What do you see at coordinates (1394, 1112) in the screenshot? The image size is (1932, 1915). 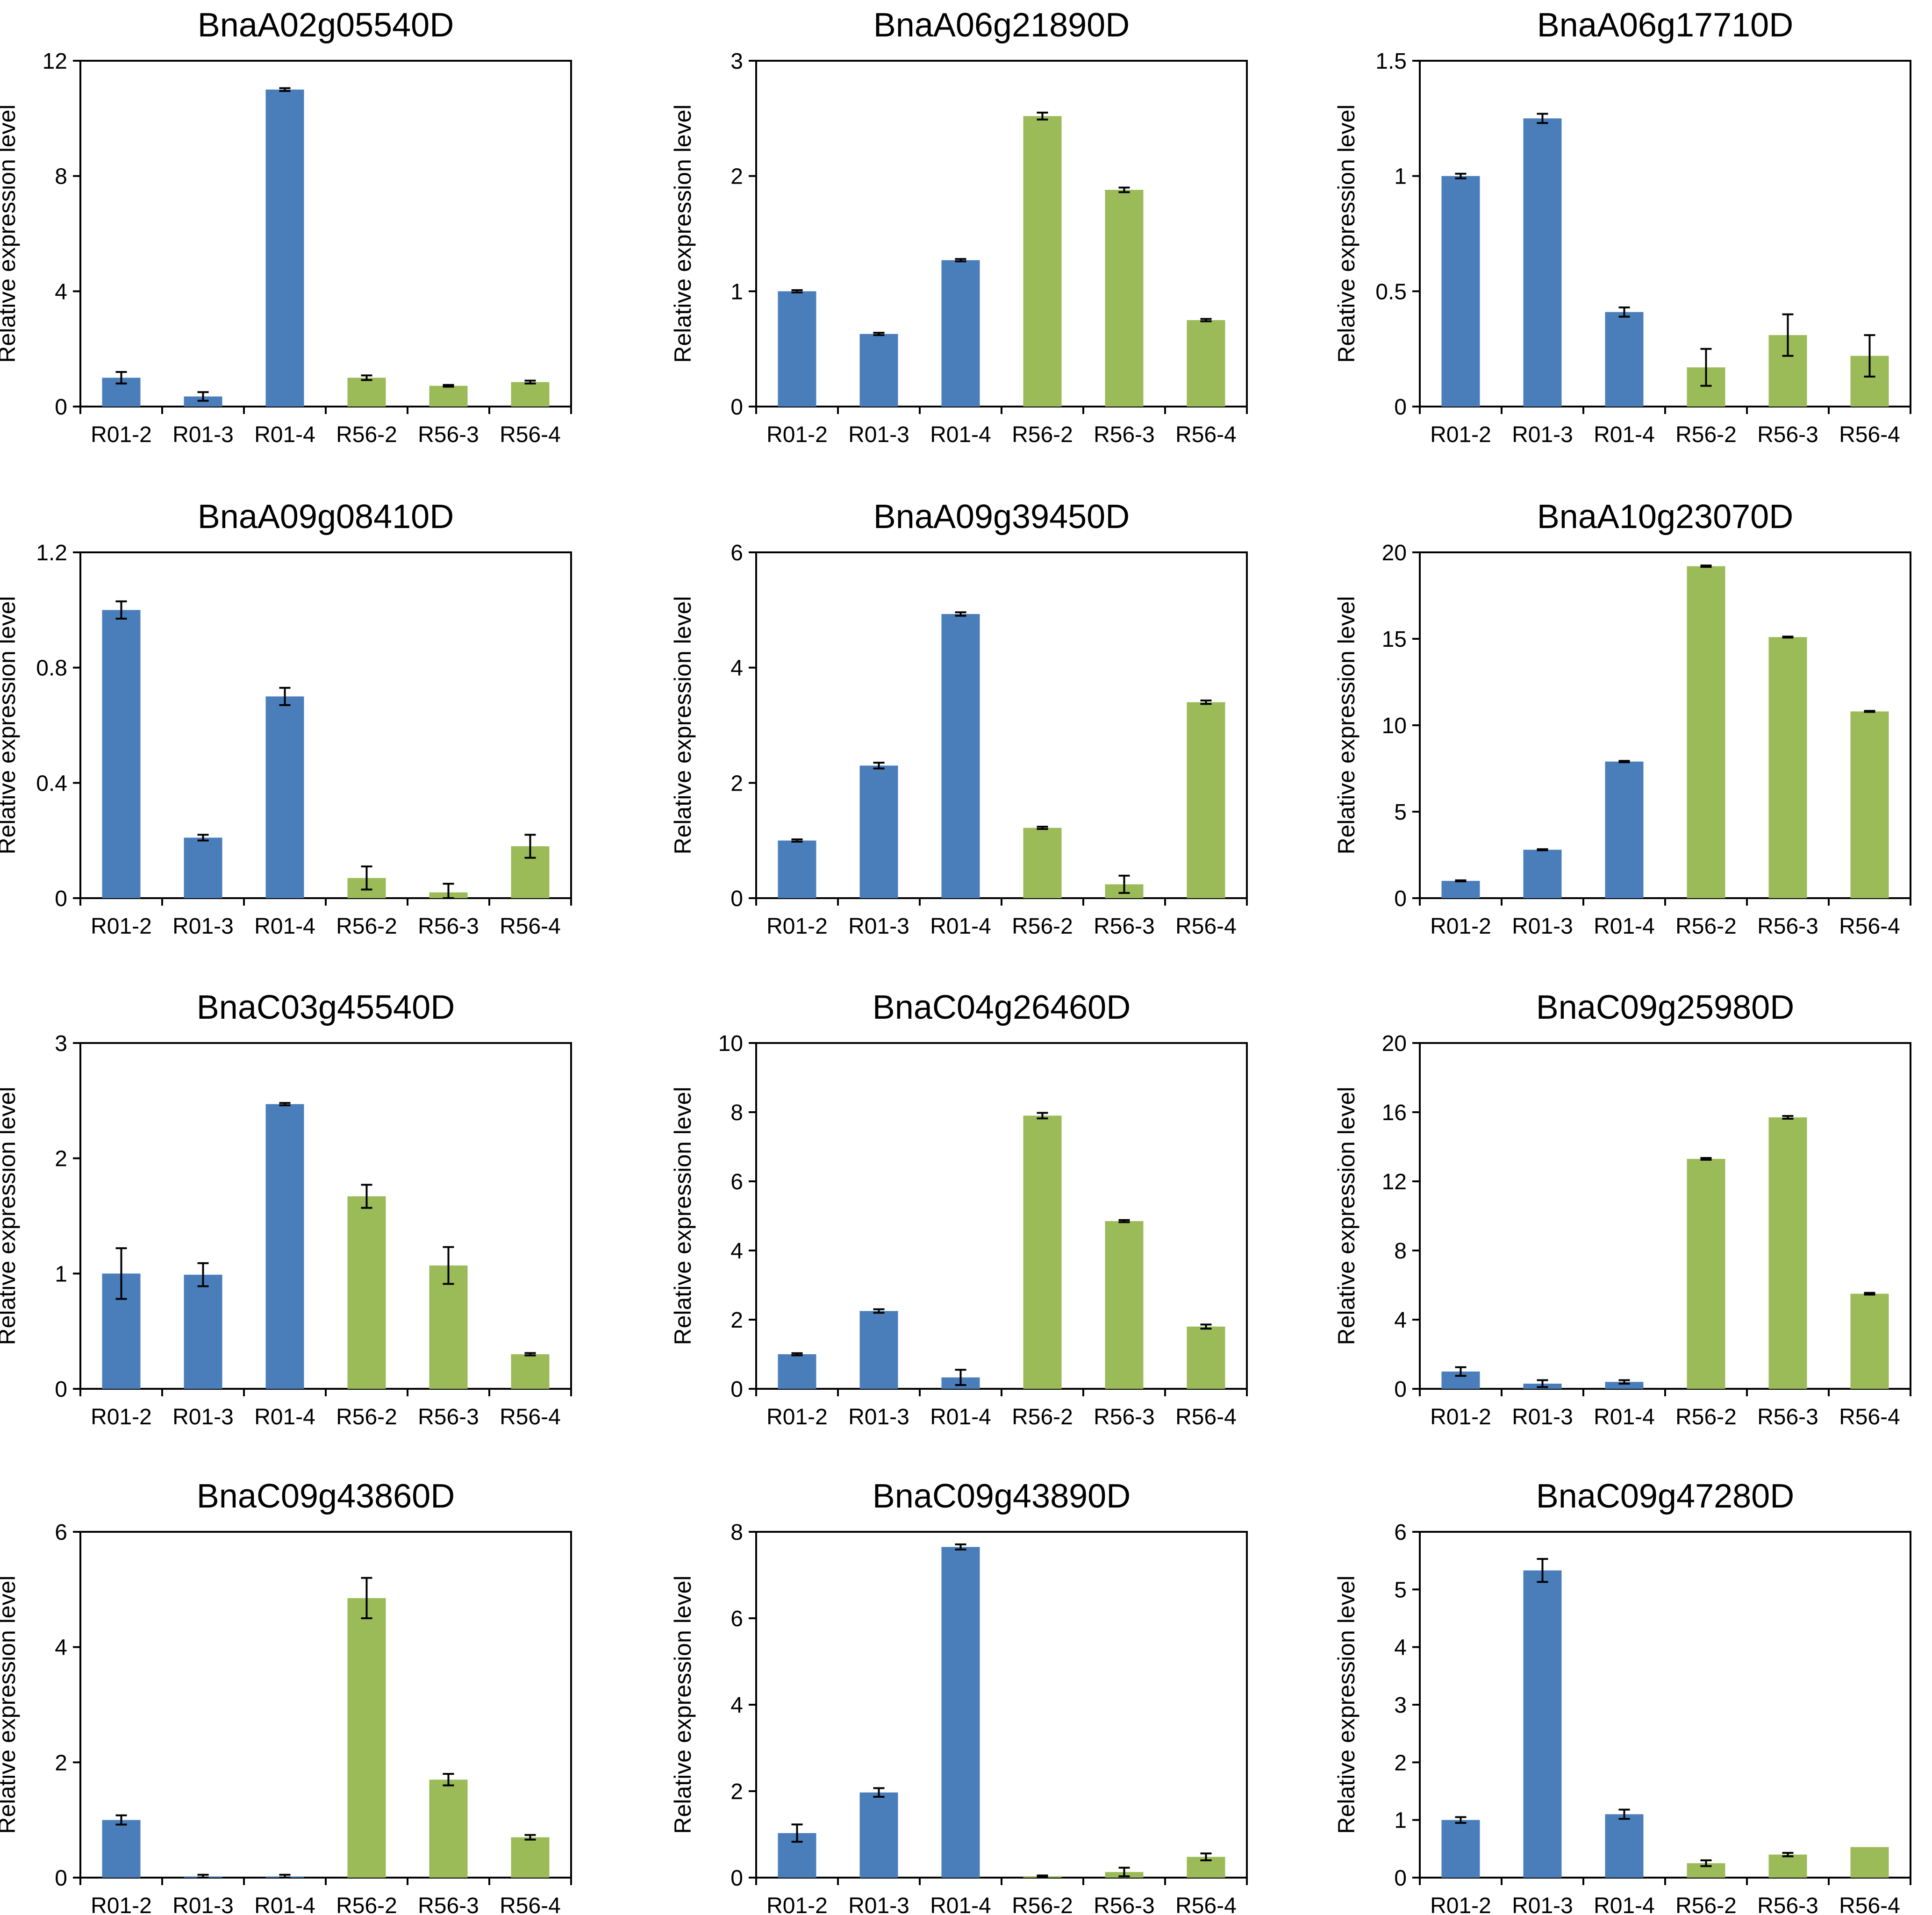 I see `y-tick-label: 16` at bounding box center [1394, 1112].